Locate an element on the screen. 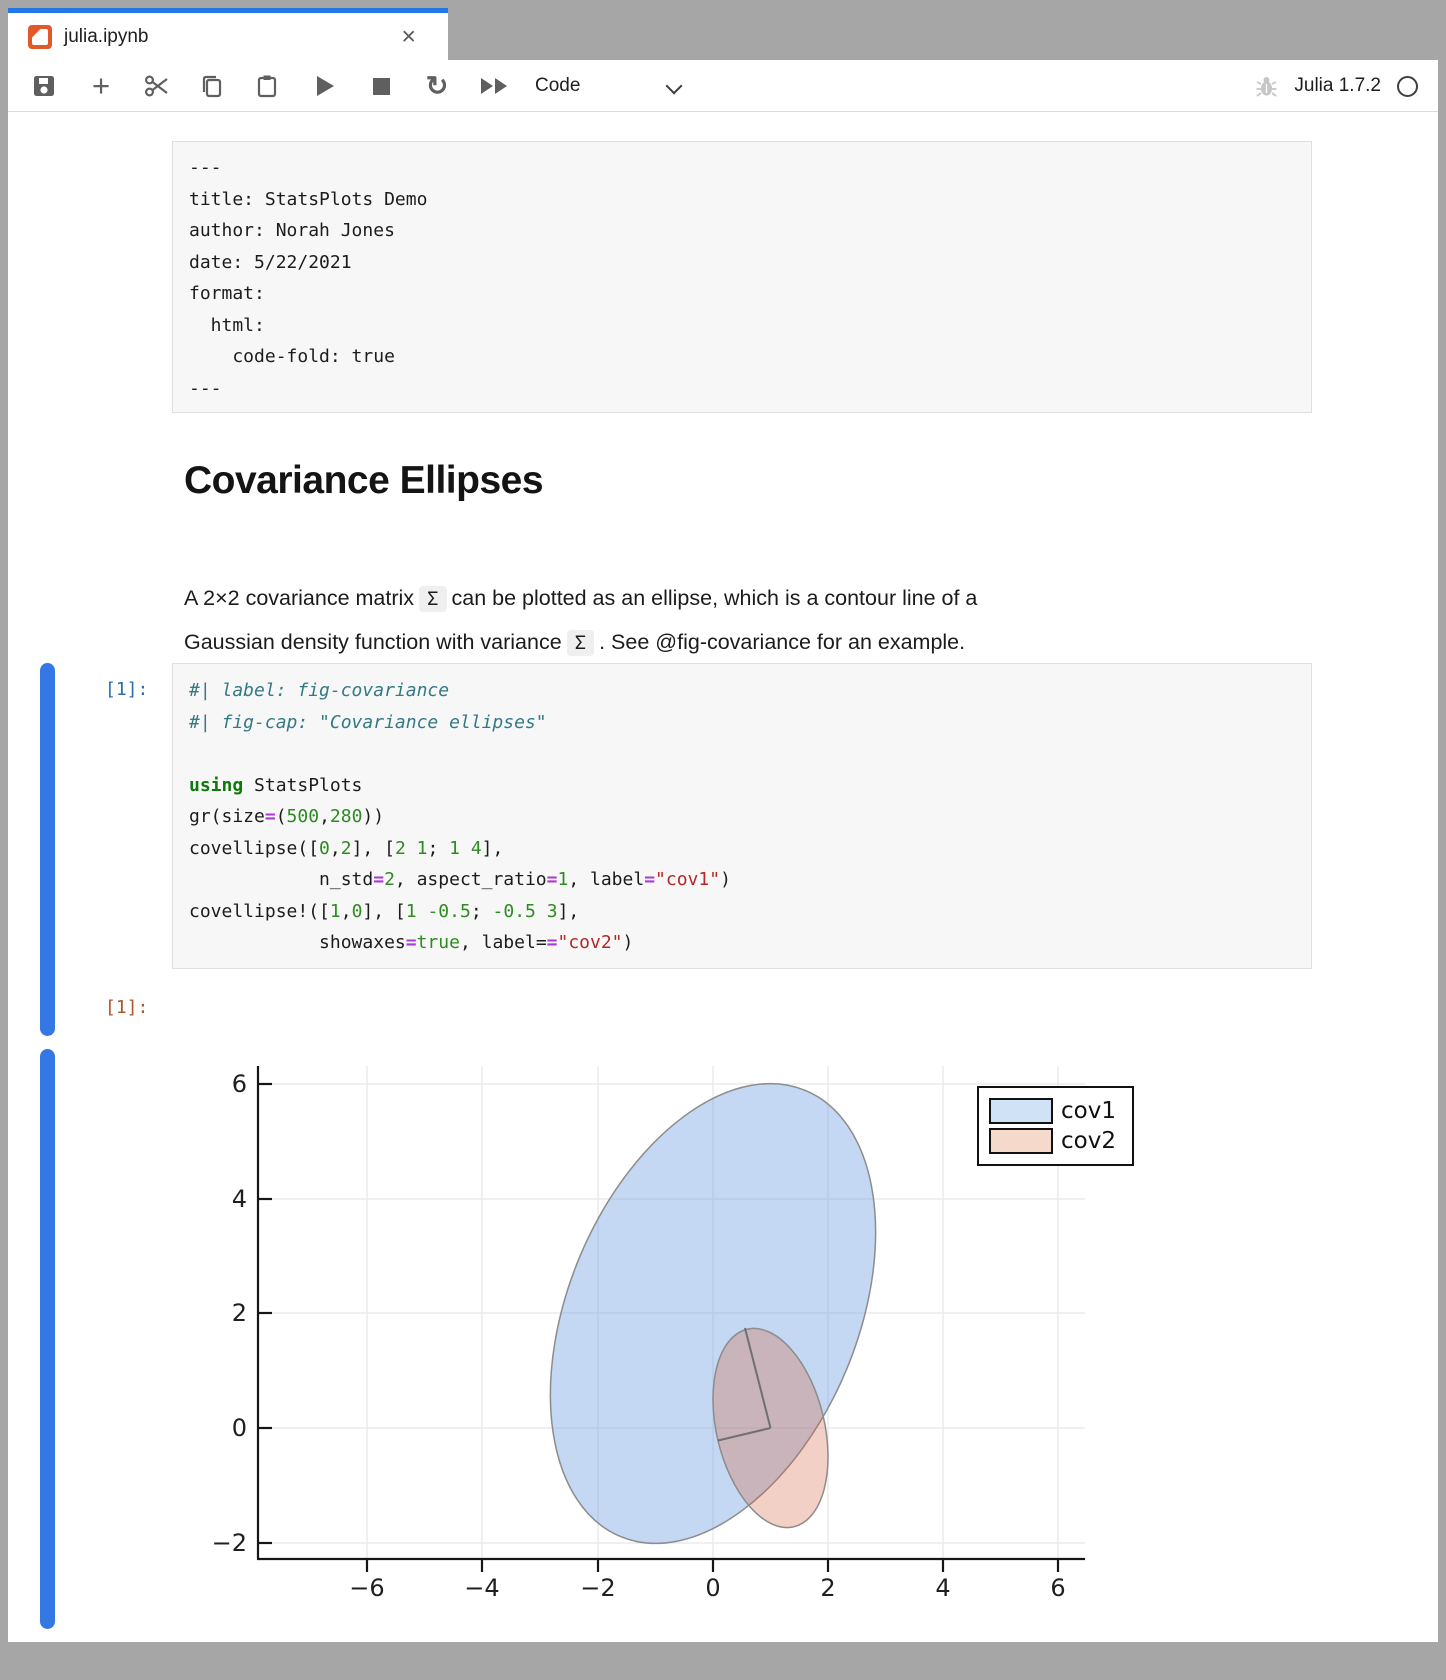  run-button is located at coordinates (325, 86).